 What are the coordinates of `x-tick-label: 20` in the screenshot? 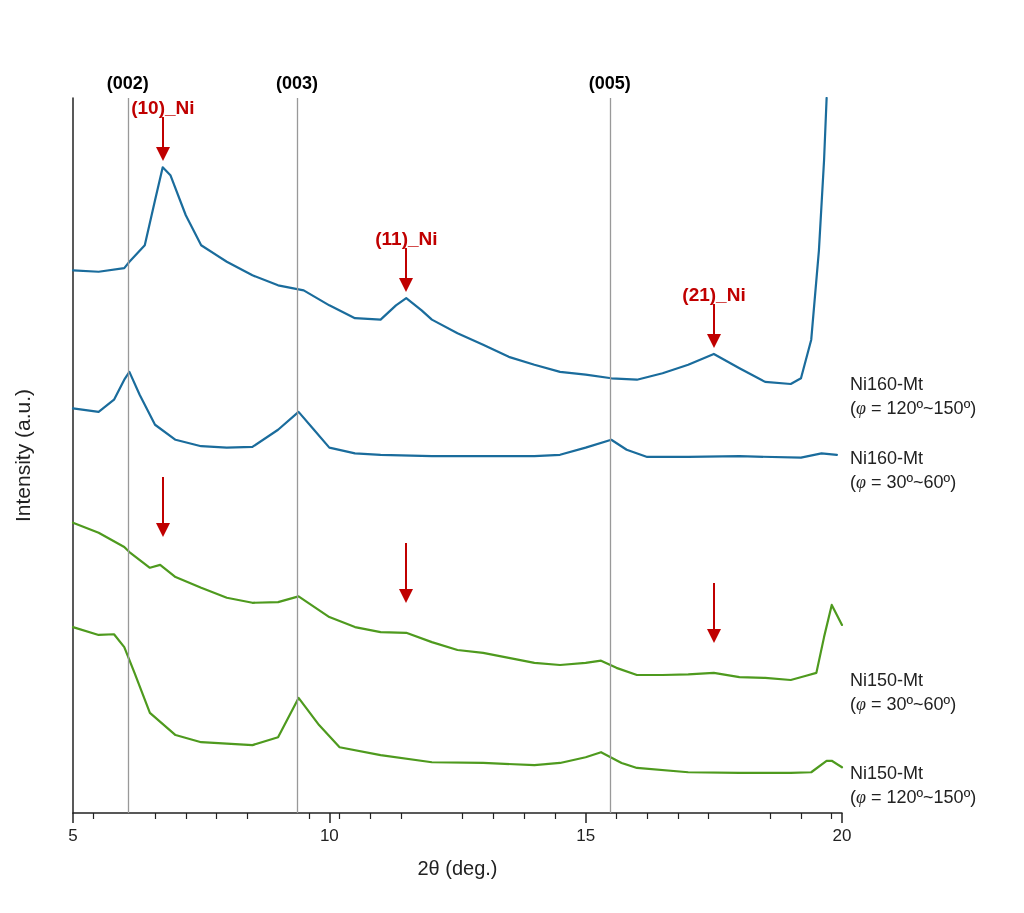 It's located at (842, 835).